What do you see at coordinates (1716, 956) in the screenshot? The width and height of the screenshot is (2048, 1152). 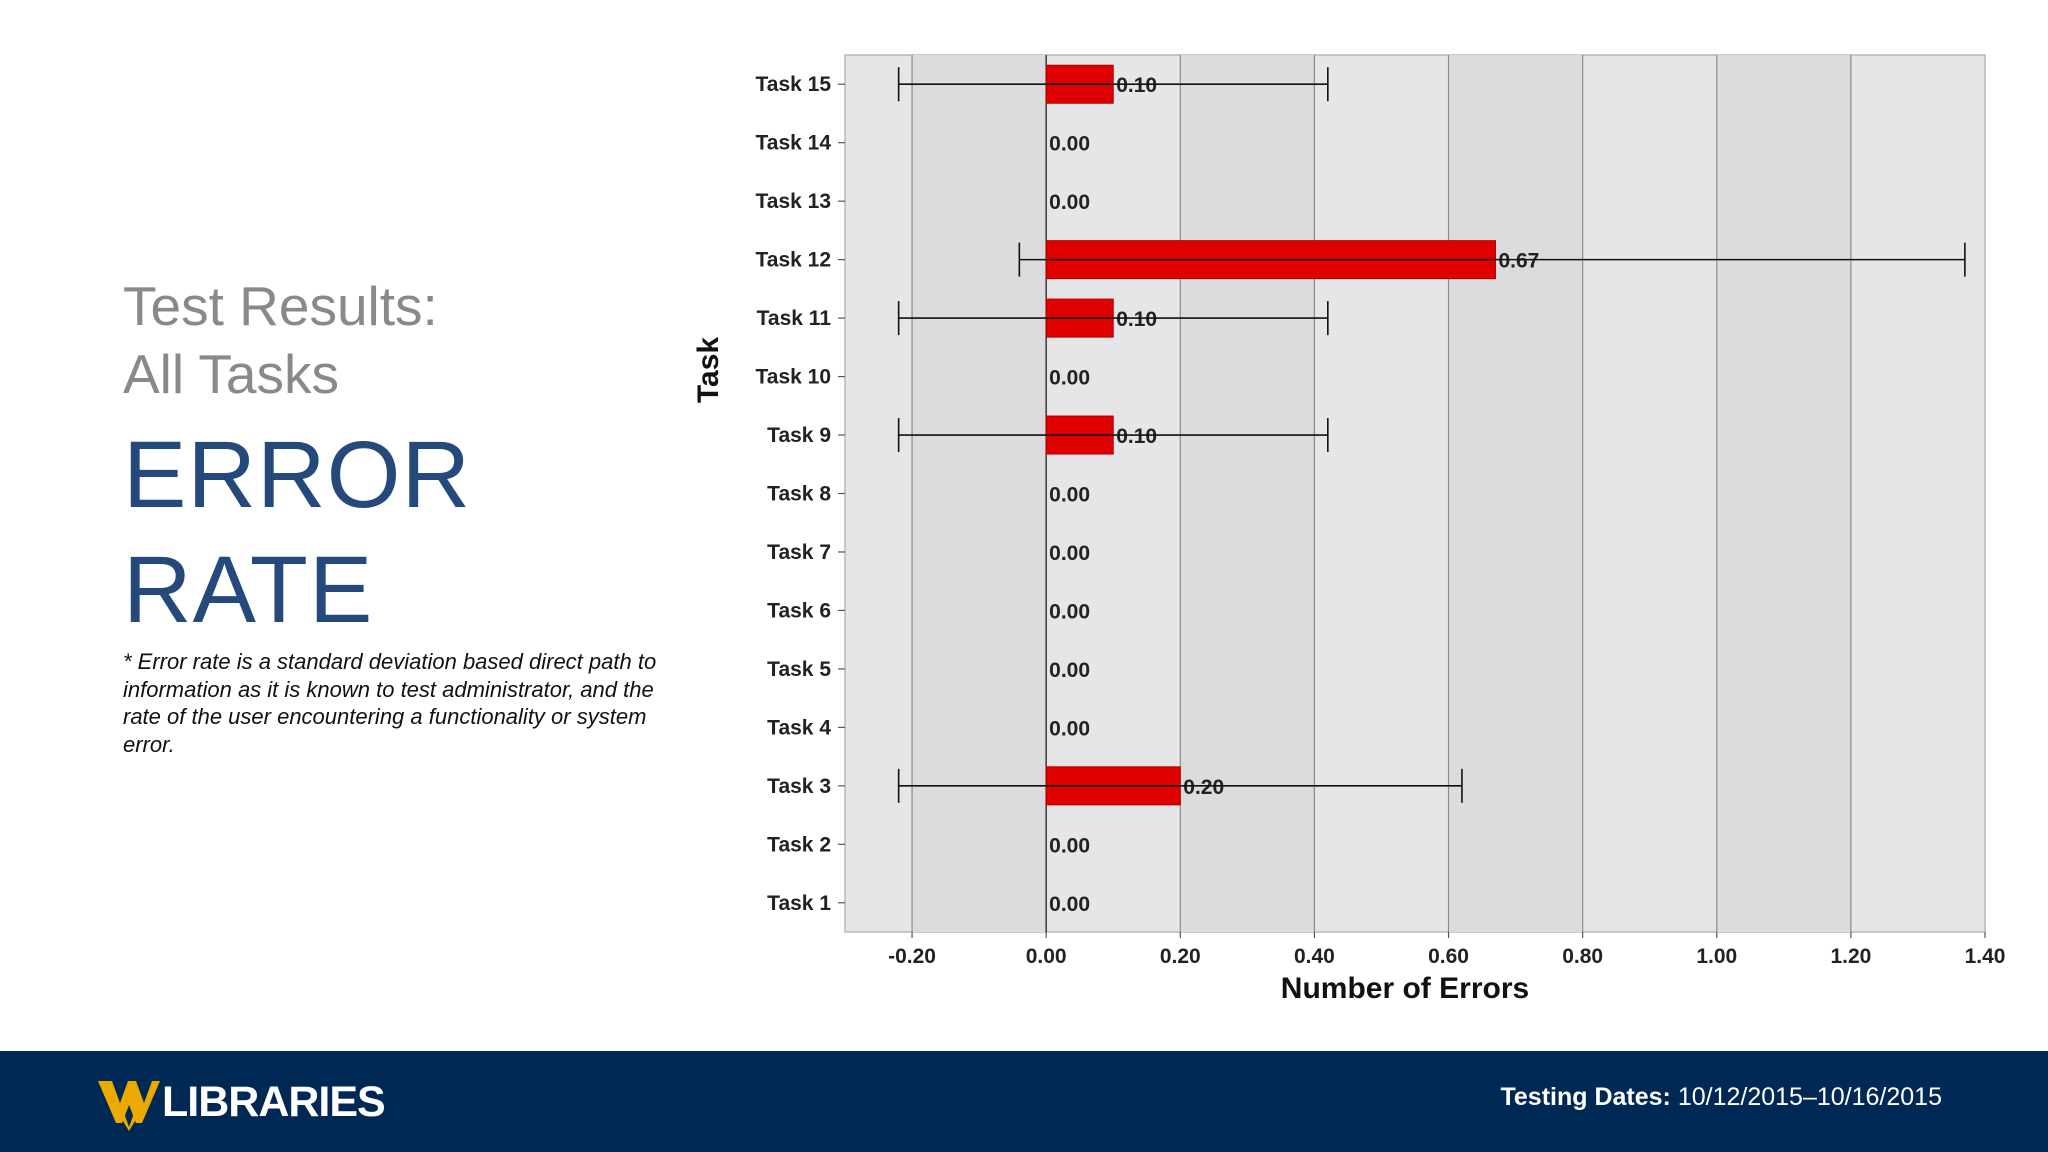 I see `x-tick-label: 1.00` at bounding box center [1716, 956].